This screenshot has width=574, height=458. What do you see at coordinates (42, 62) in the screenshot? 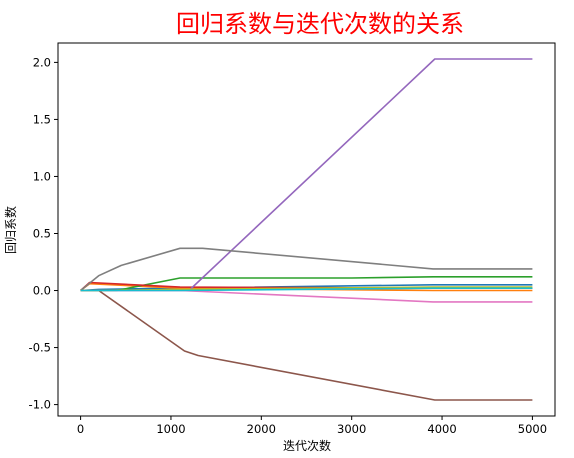
I see `y-tick-label: 2.0` at bounding box center [42, 62].